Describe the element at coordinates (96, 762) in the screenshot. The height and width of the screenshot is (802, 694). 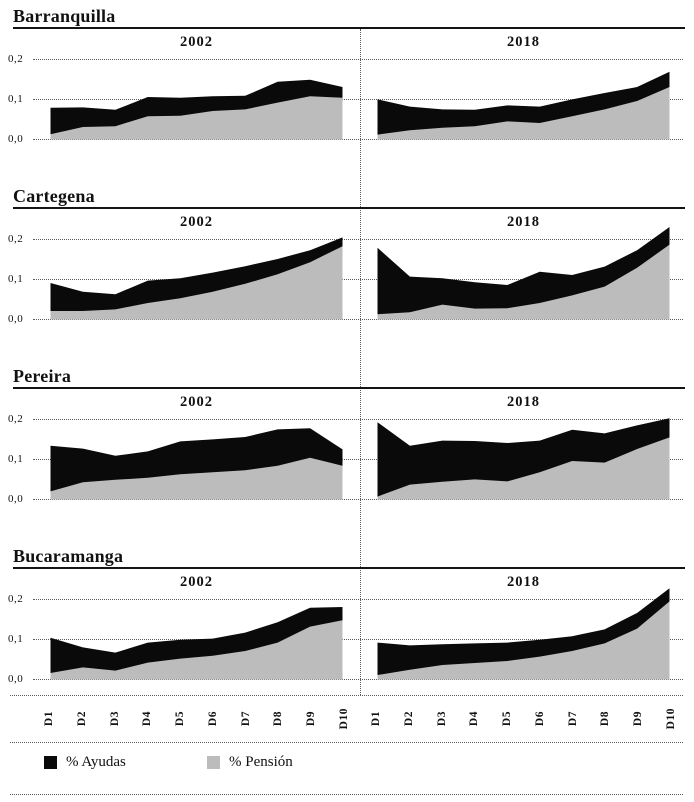
I see `legend-label: % Ayudas` at that location.